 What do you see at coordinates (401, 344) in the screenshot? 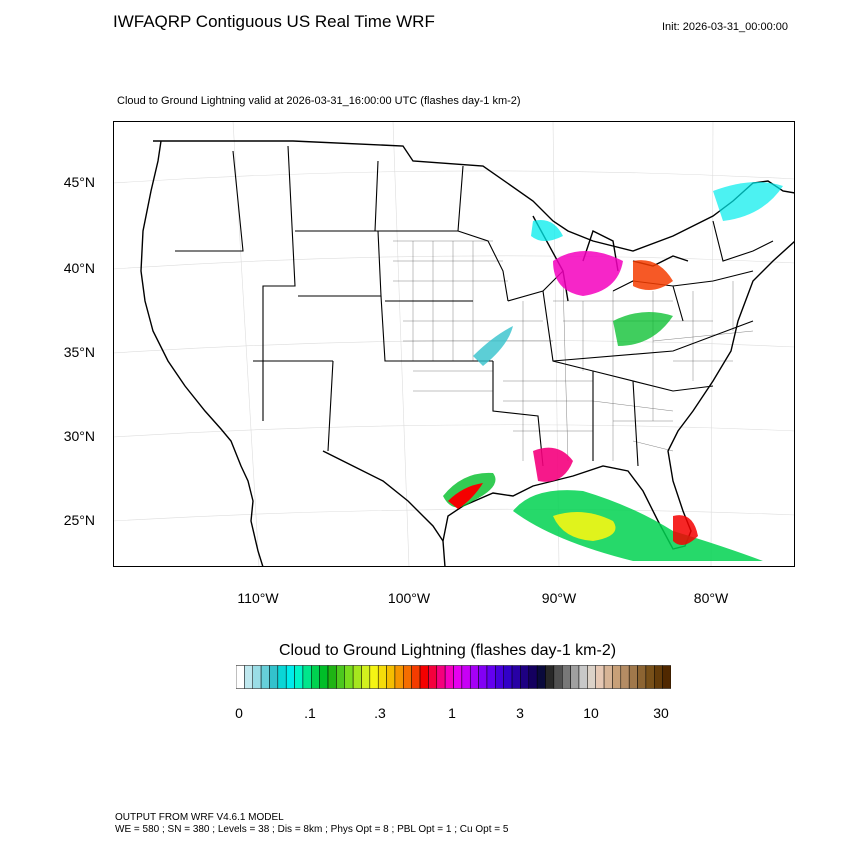
I see `graticule-100w` at bounding box center [401, 344].